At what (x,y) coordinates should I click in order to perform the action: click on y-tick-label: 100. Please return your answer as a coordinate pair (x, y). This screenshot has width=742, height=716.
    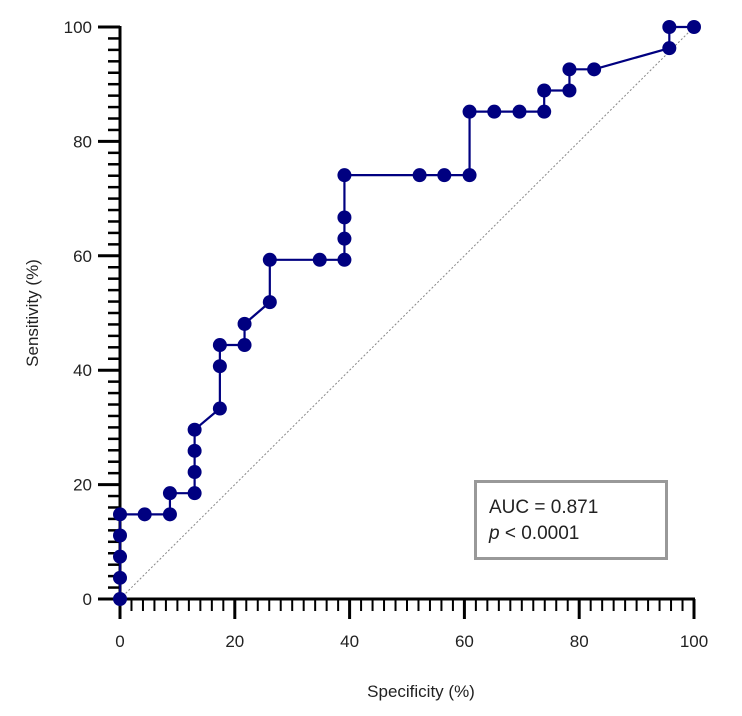
    Looking at the image, I should click on (78, 27).